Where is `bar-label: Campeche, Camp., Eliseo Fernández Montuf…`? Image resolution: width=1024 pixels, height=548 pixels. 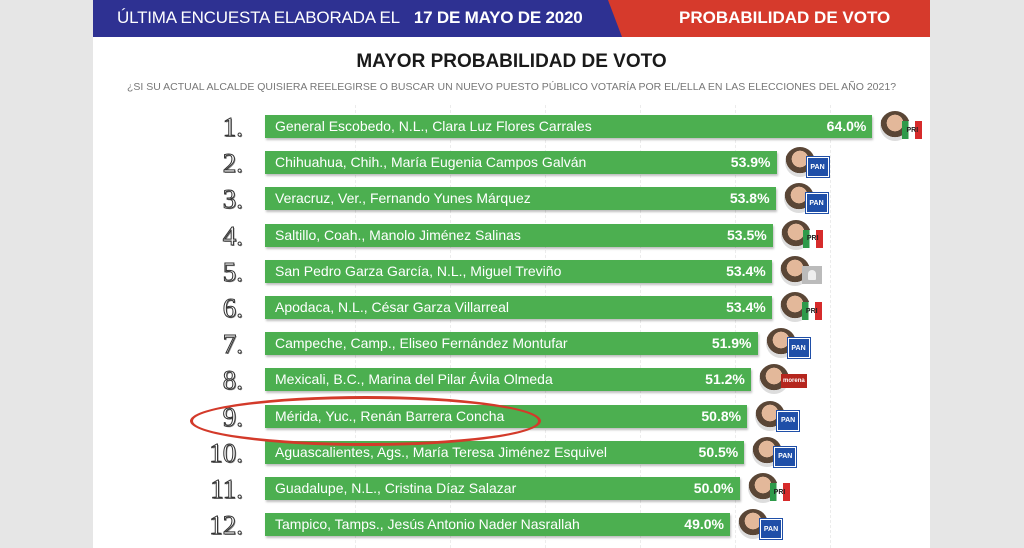
bar-label: Campeche, Camp., Eliseo Fernández Montuf… is located at coordinates (421, 343).